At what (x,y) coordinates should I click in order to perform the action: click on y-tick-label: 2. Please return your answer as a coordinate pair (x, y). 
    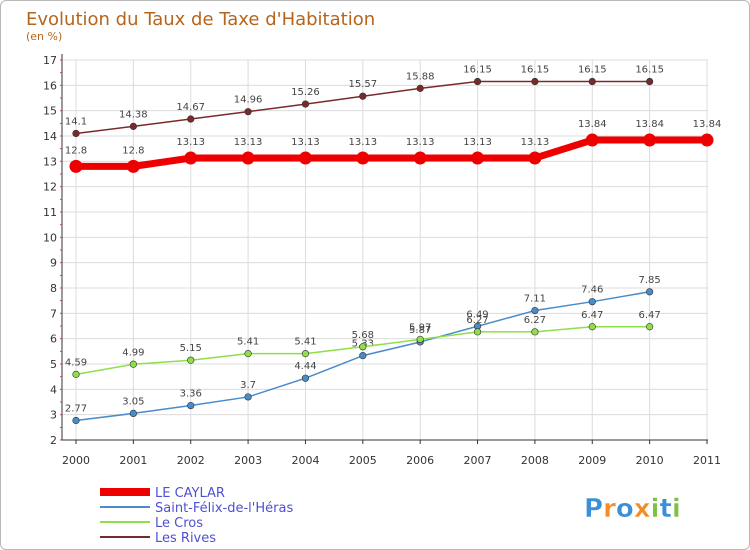
    Looking at the image, I should click on (53, 440).